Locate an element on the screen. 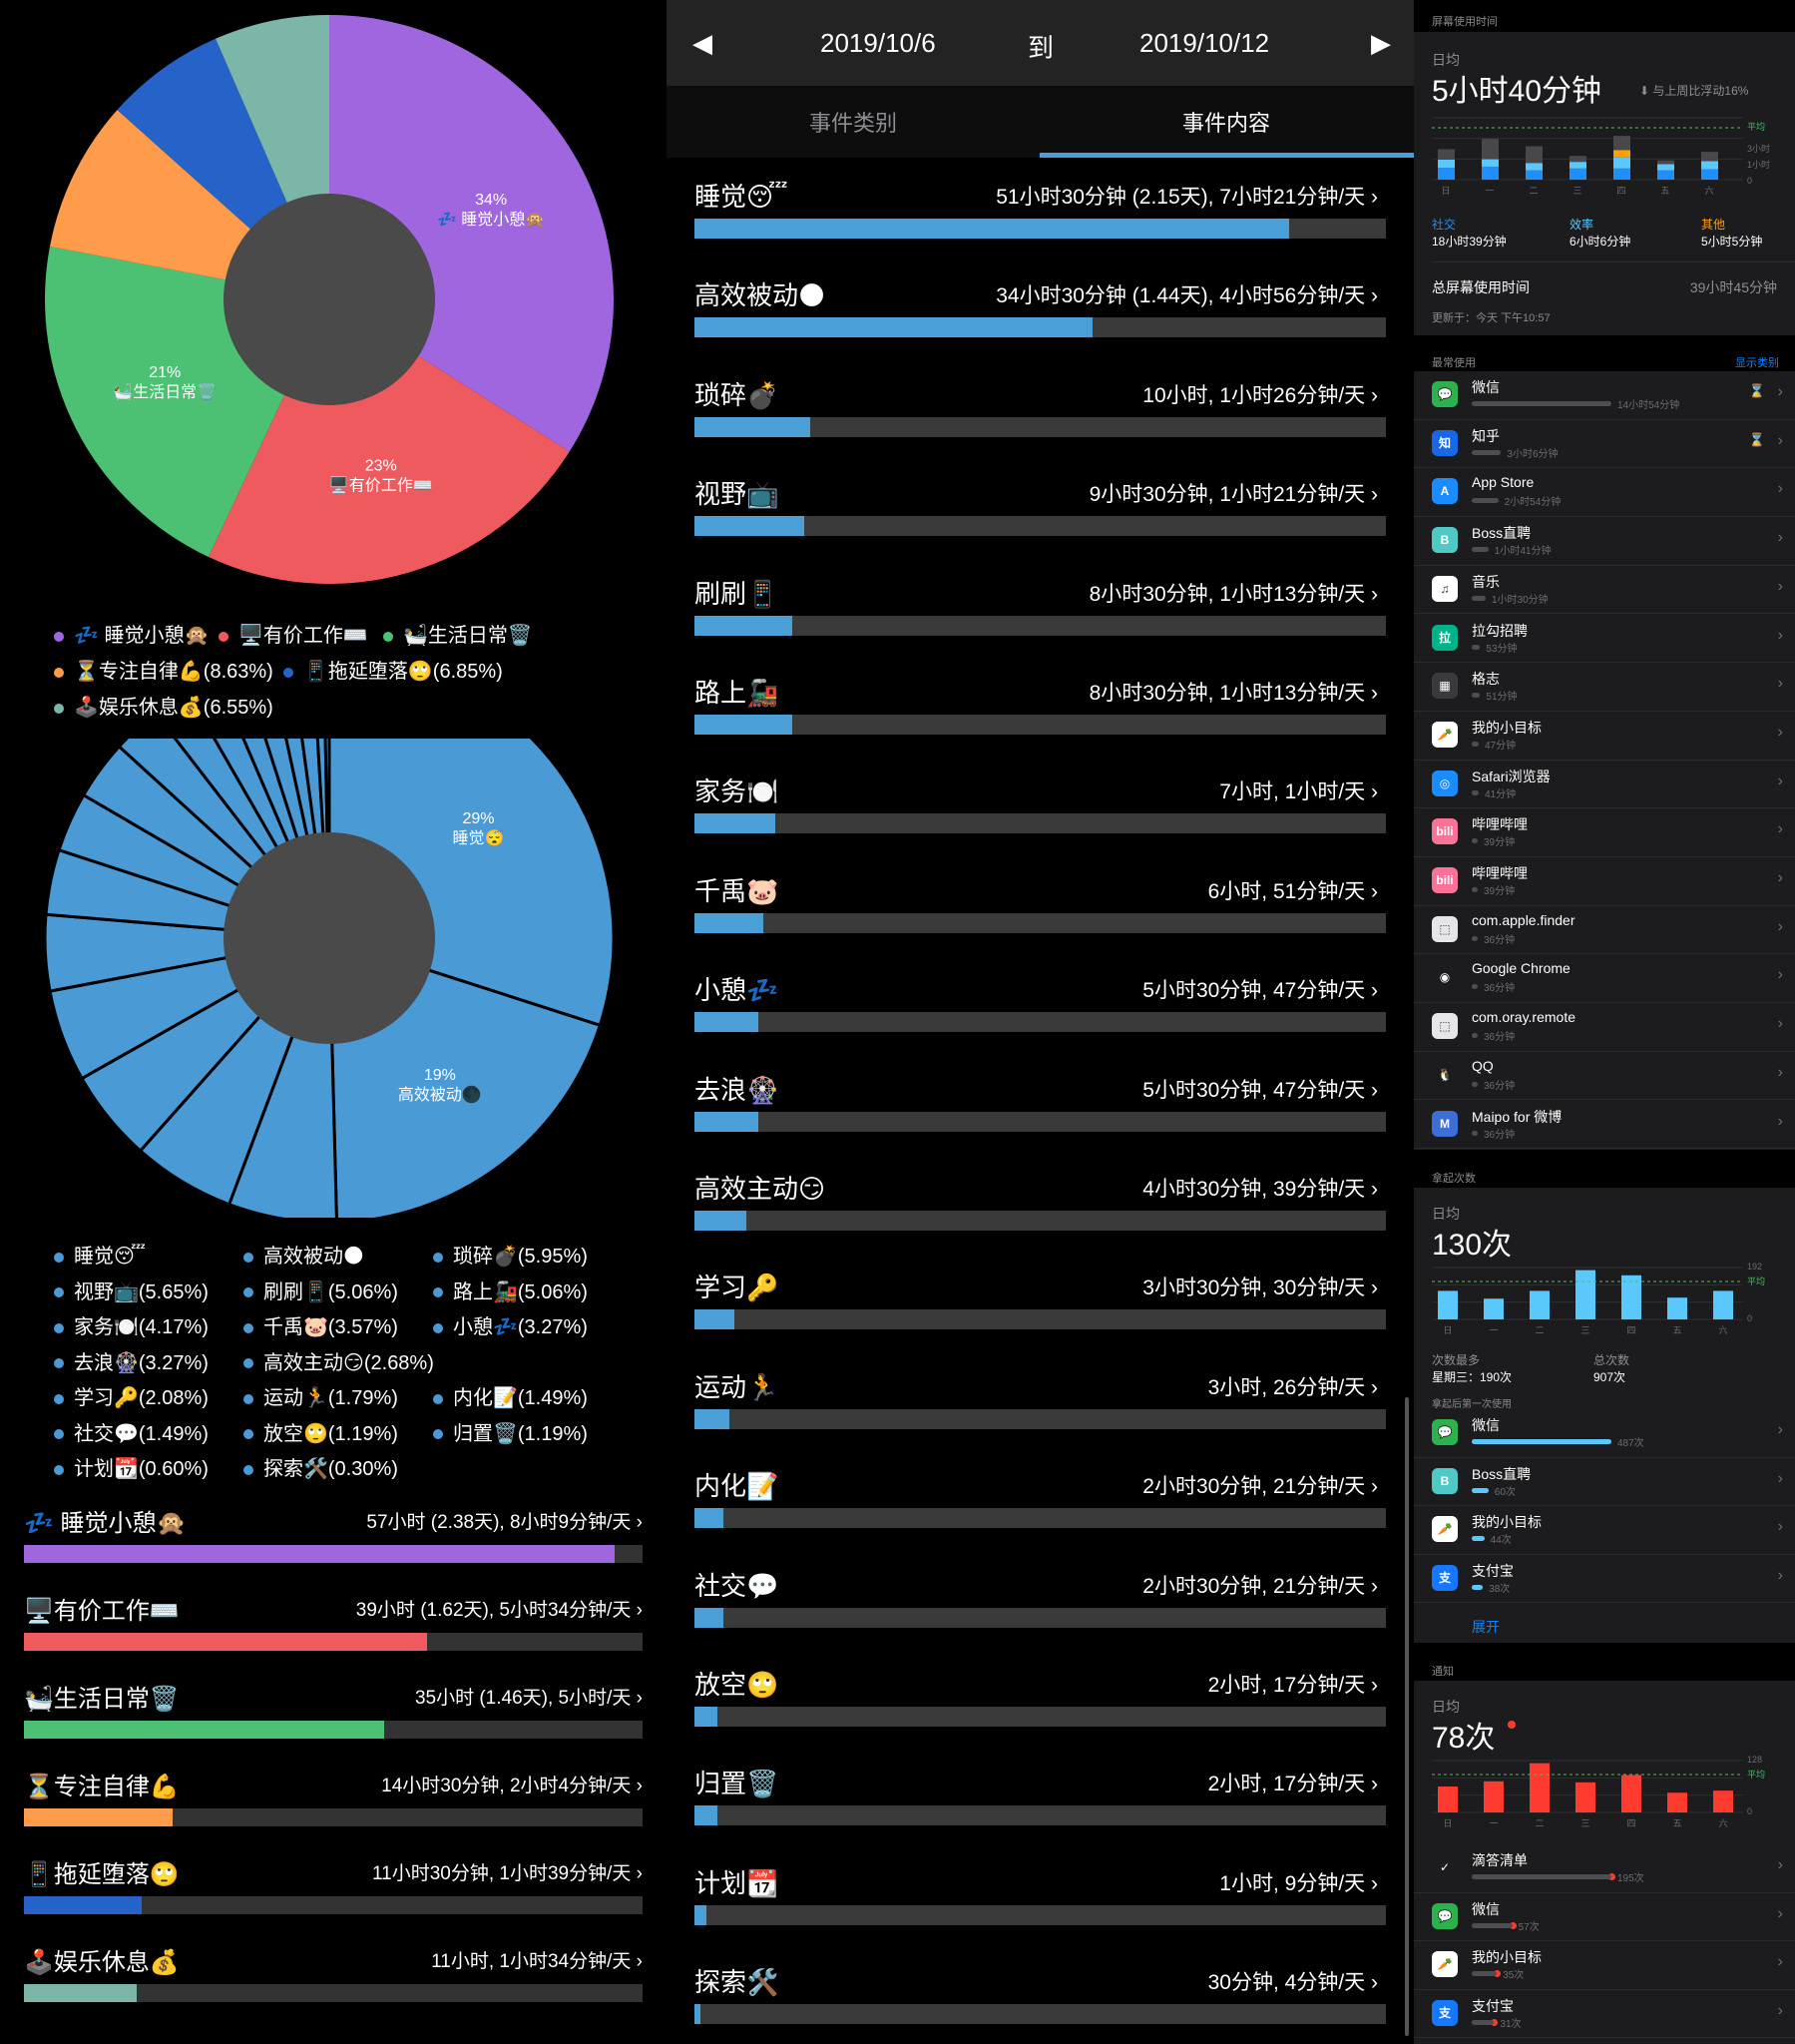 The image size is (1795, 2044). app-row: 支支付宝 38次 › is located at coordinates (1604, 1579).